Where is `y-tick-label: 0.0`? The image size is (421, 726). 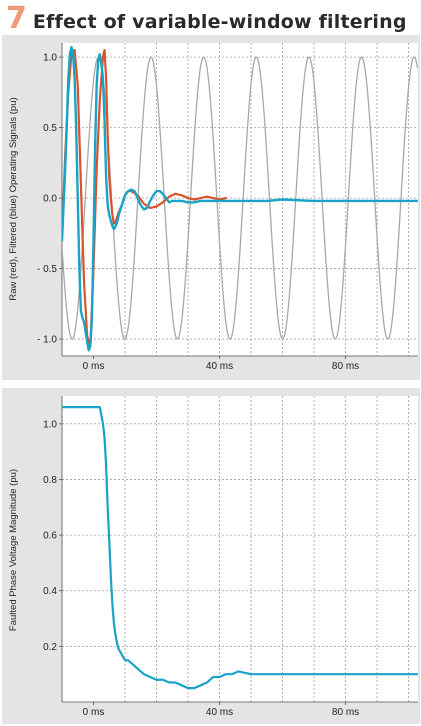 y-tick-label: 0.0 is located at coordinates (50, 199).